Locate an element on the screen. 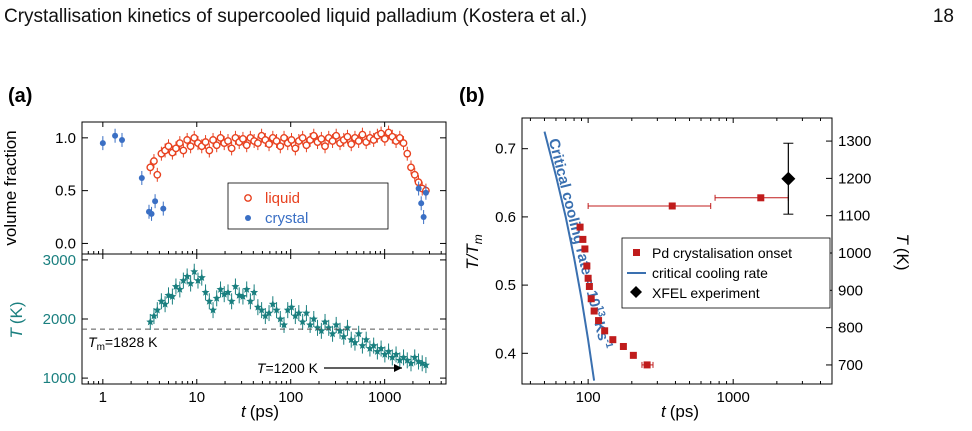 This screenshot has height=431, width=972. panel-label-b: (b) is located at coordinates (472, 96).